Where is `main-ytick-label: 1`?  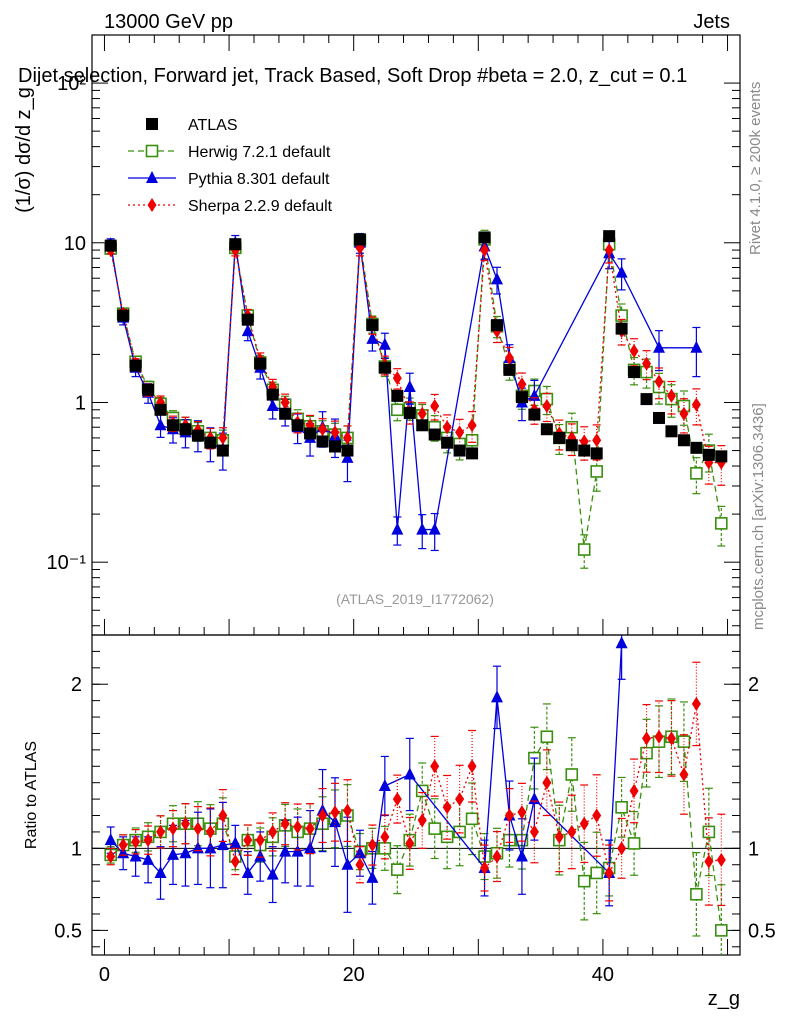 main-ytick-label: 1 is located at coordinates (80, 403).